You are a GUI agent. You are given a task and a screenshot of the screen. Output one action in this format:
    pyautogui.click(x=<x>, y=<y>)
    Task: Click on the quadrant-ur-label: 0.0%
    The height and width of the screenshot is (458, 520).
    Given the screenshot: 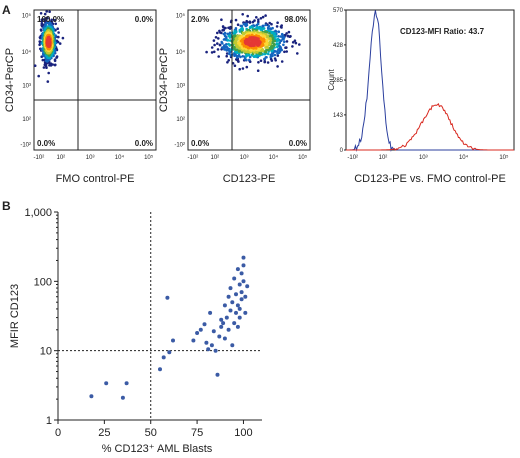 What is the action you would take?
    pyautogui.click(x=144, y=19)
    